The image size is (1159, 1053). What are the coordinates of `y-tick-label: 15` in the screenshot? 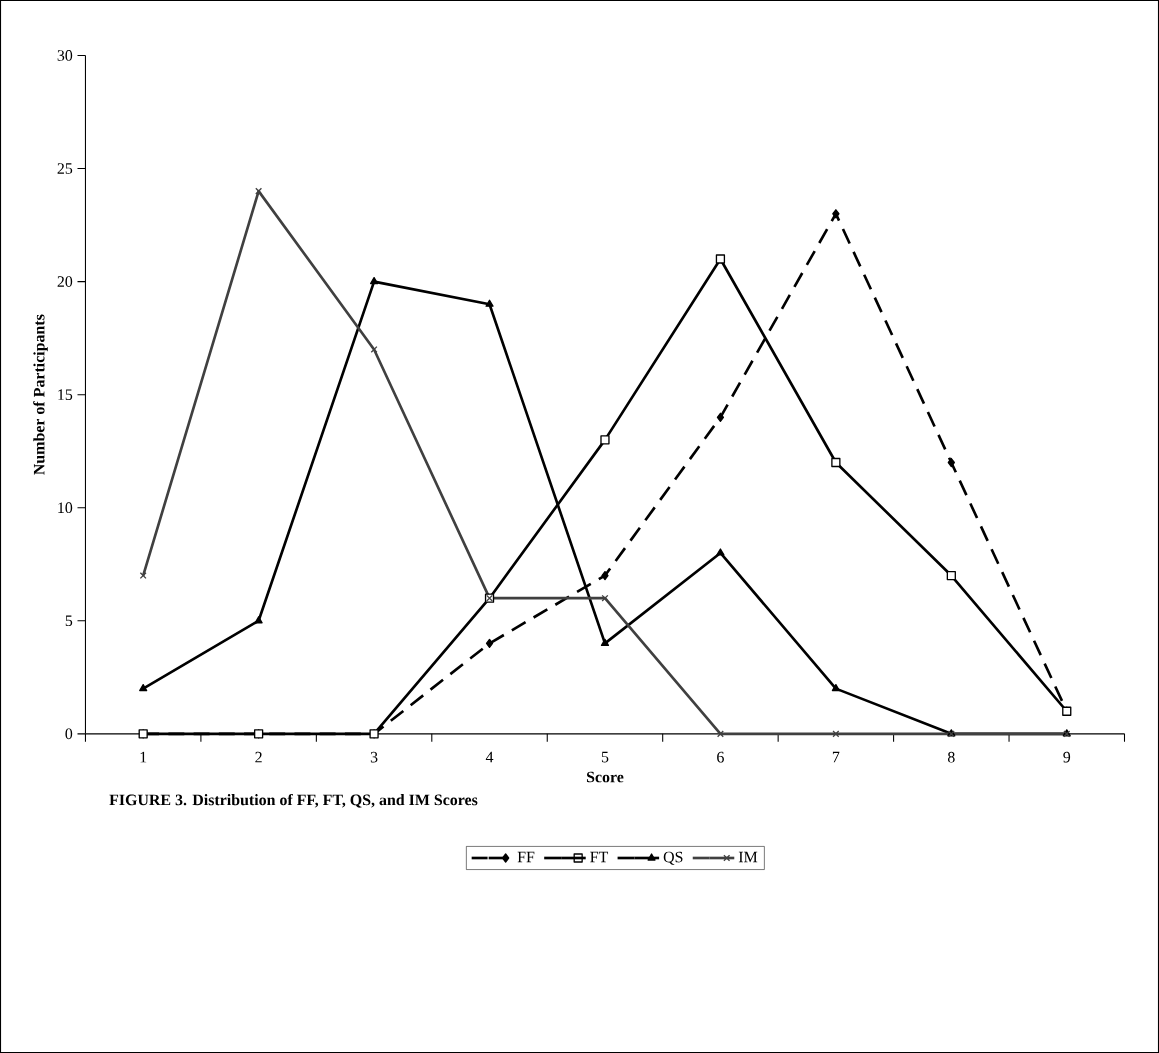 It's located at (65, 394).